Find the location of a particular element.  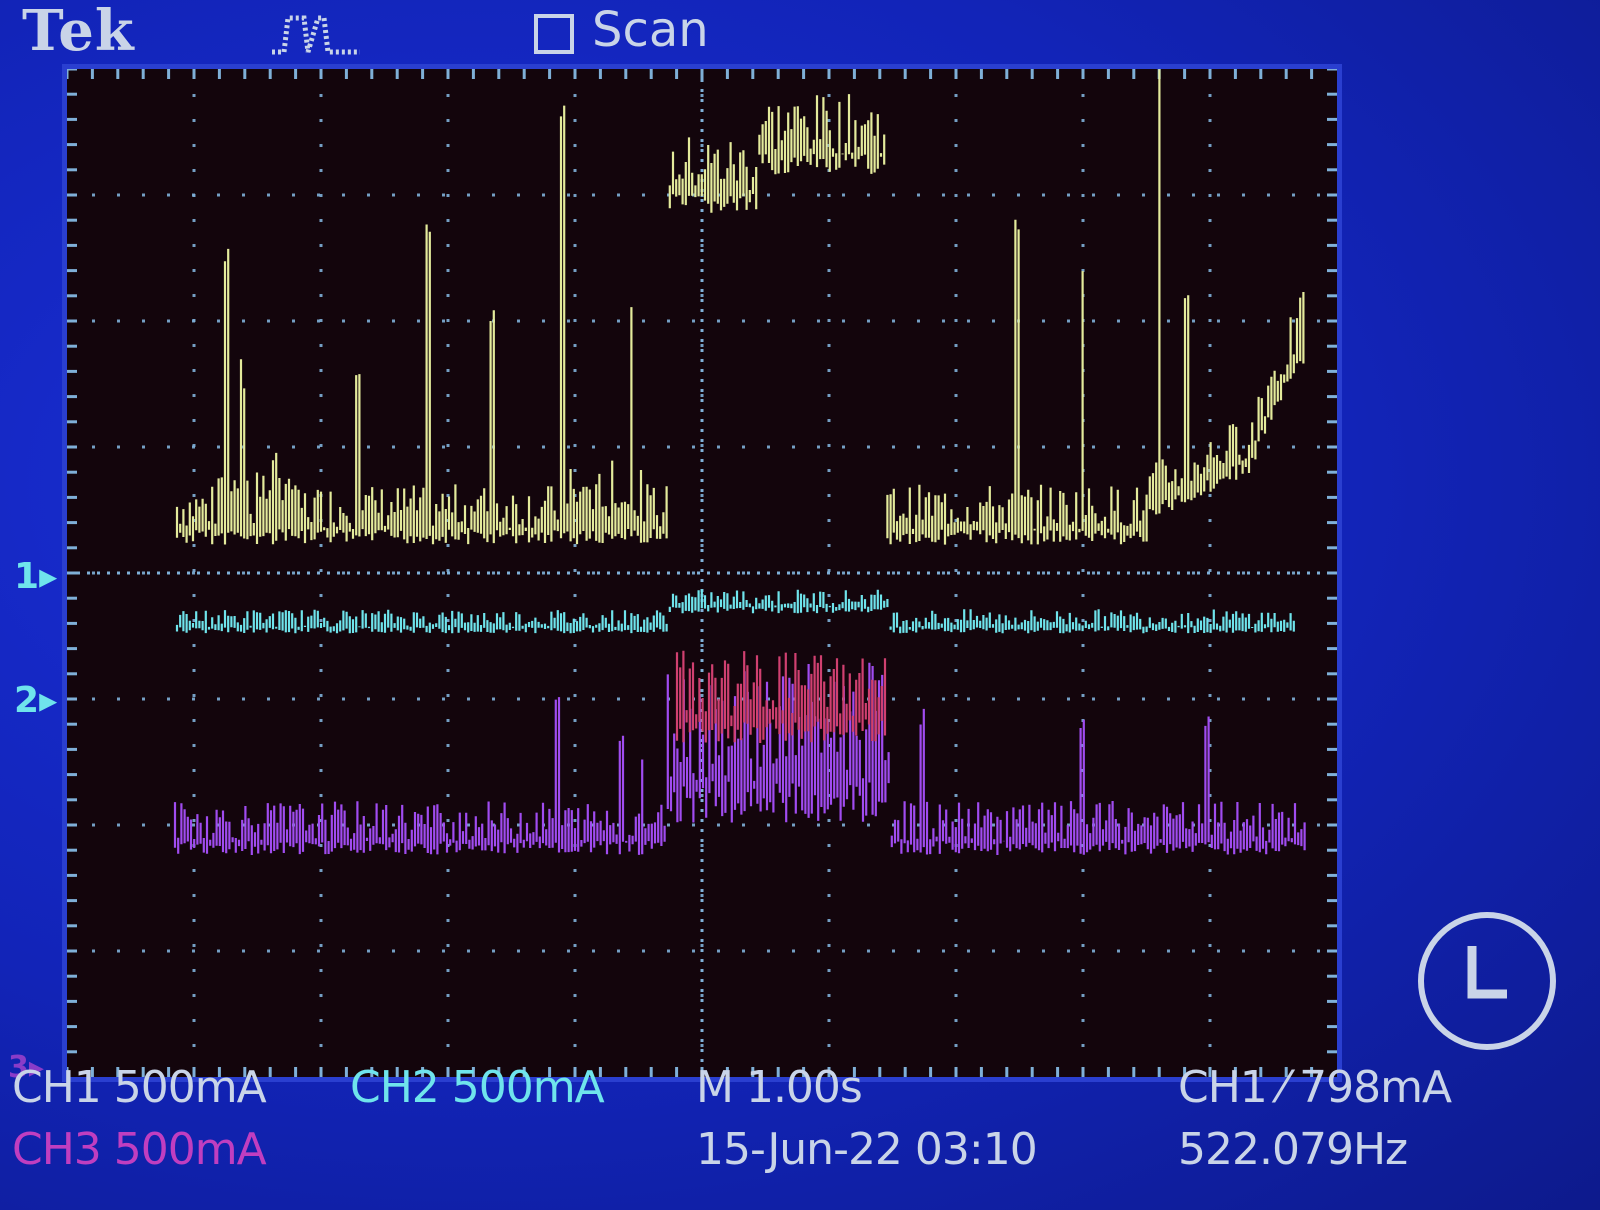

ch3-ground-marker: 3▸ is located at coordinates (26, 1067).